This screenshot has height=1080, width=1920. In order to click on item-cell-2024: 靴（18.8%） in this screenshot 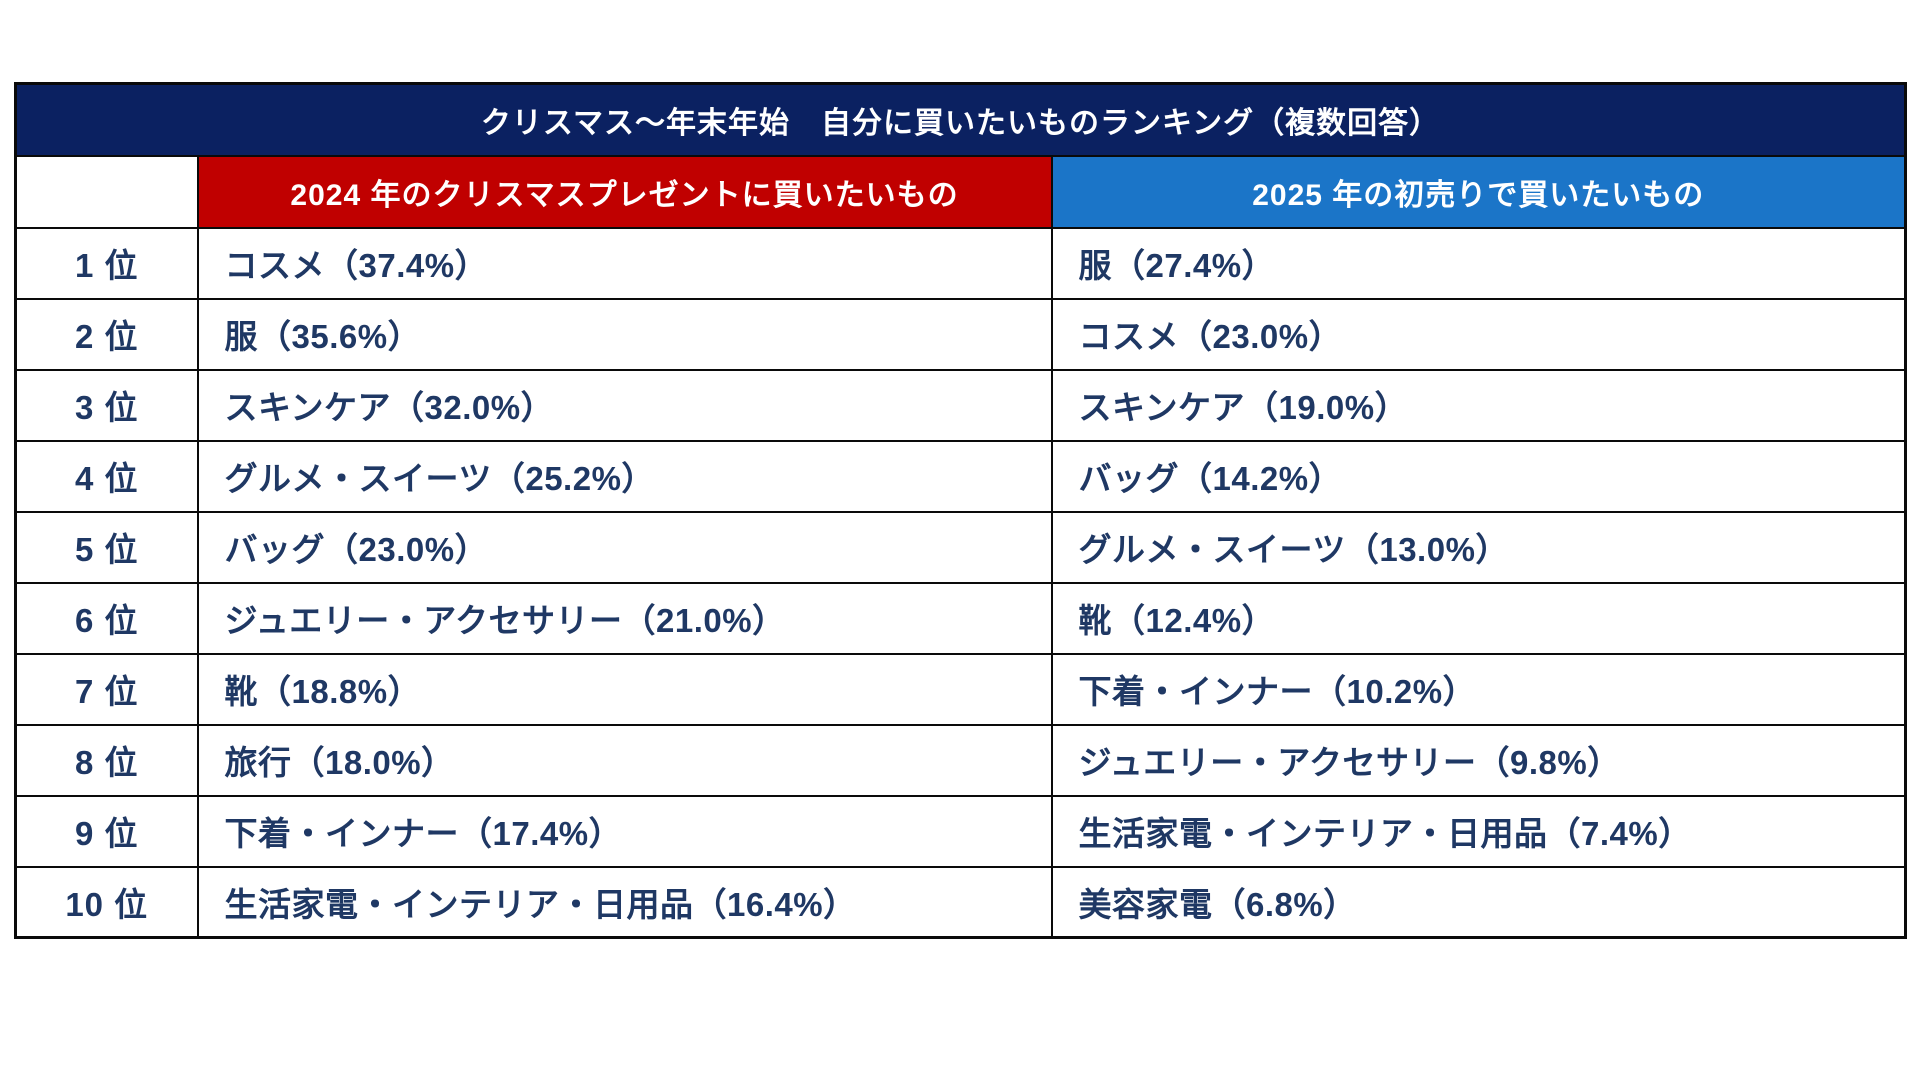, I will do `click(624, 689)`.